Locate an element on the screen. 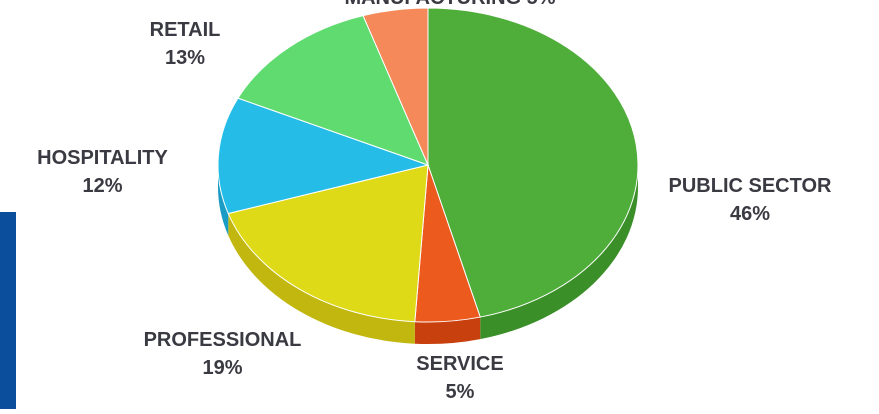 The image size is (879, 414). label-retail: RETAIL 13% is located at coordinates (185, 44).